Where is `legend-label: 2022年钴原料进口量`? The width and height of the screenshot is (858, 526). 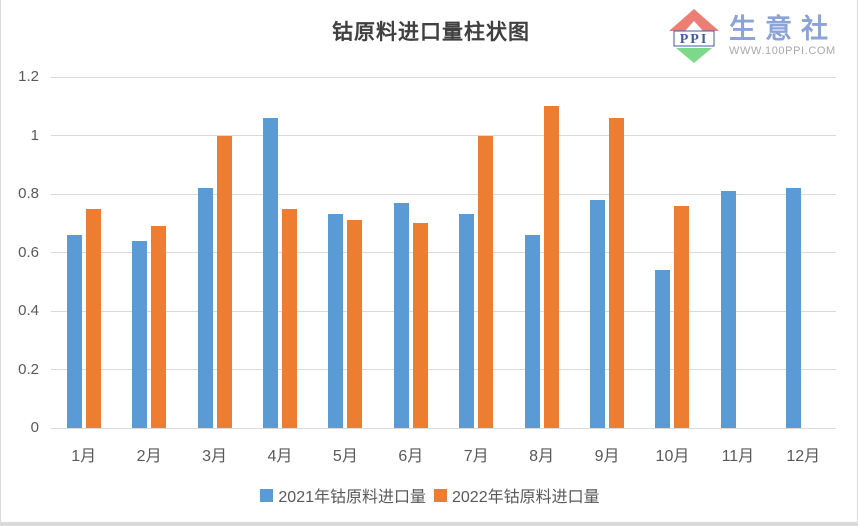
legend-label: 2022年钴原料进口量 is located at coordinates (526, 497).